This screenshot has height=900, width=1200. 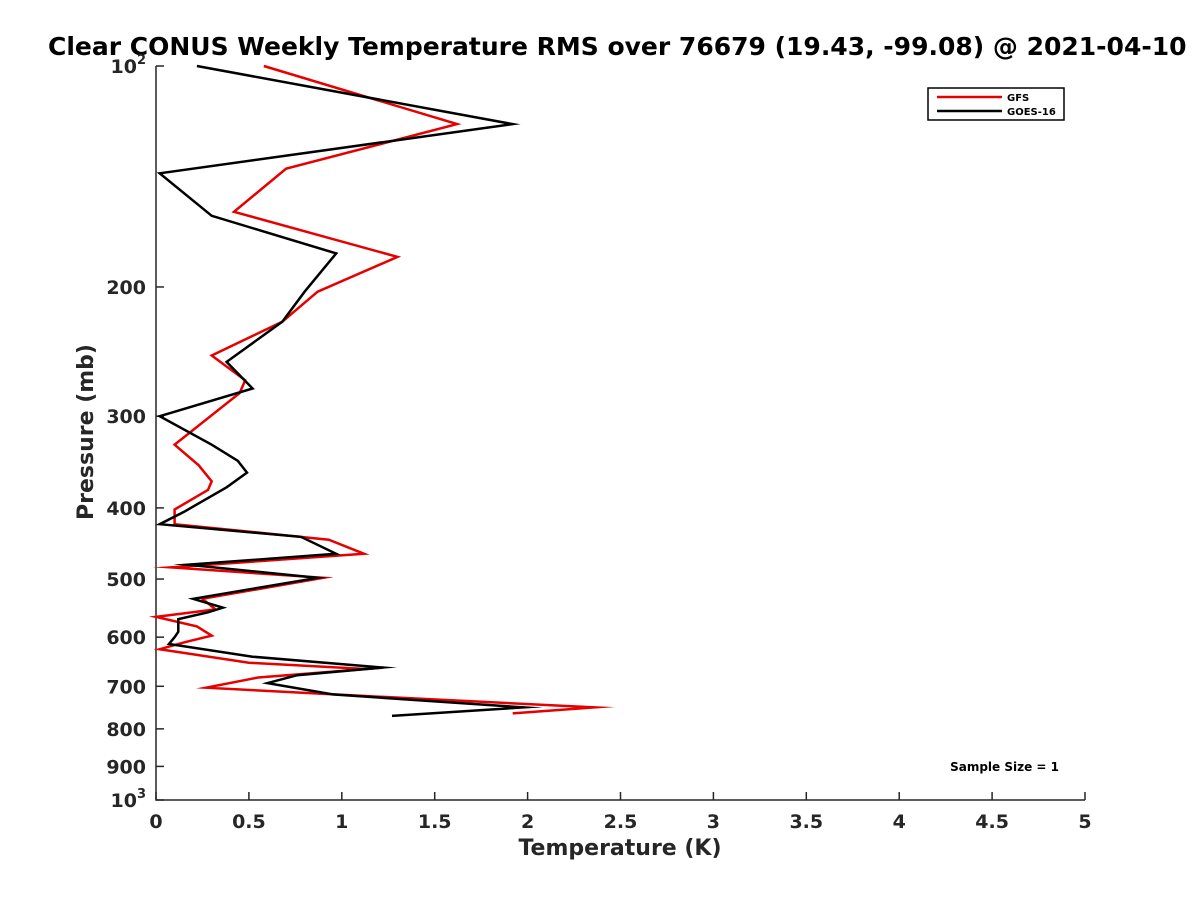 What do you see at coordinates (1018, 98) in the screenshot?
I see `legend-label-gfs: GFS` at bounding box center [1018, 98].